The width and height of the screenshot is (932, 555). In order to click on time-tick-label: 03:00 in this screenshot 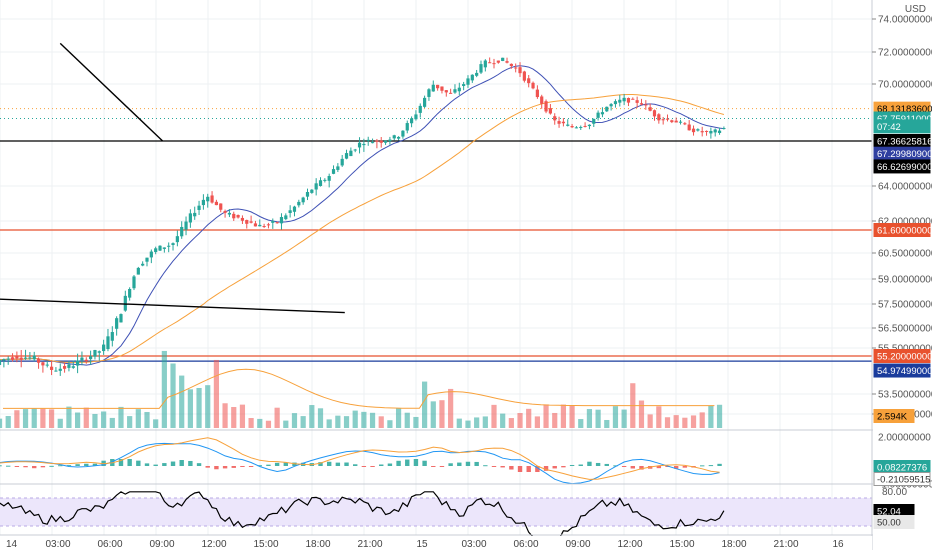, I will do `click(473, 544)`.